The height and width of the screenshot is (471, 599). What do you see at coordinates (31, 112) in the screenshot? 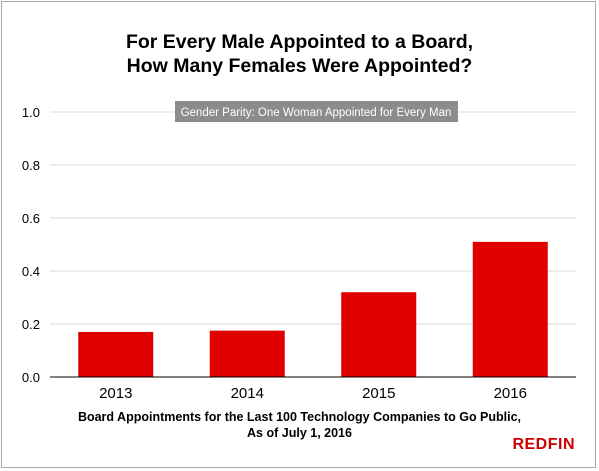
I see `y-tick-label: 1.0` at bounding box center [31, 112].